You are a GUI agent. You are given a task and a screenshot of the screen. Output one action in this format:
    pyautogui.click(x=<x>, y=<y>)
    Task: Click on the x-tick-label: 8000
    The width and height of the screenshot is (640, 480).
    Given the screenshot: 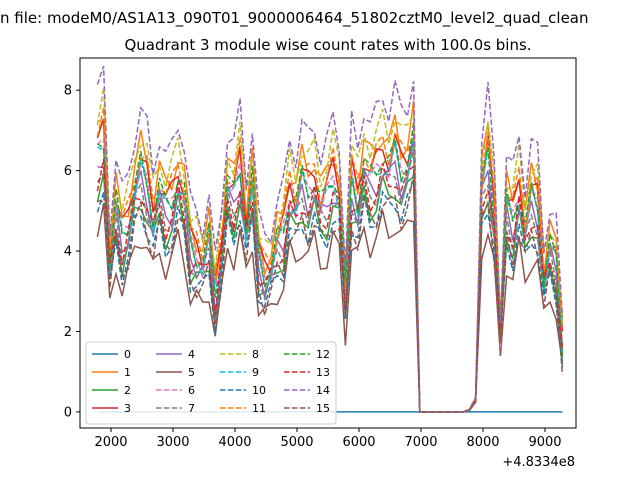 What is the action you would take?
    pyautogui.click(x=482, y=442)
    